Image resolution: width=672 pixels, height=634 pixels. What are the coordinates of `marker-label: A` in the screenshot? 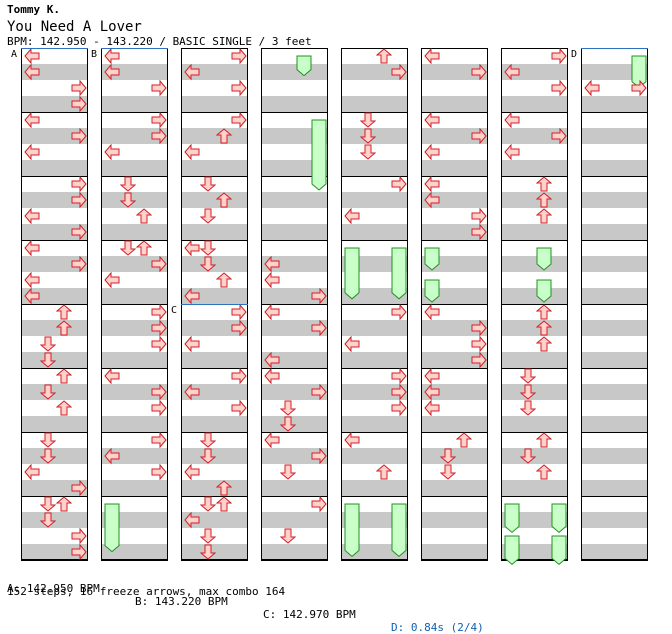 It's located at (14, 54).